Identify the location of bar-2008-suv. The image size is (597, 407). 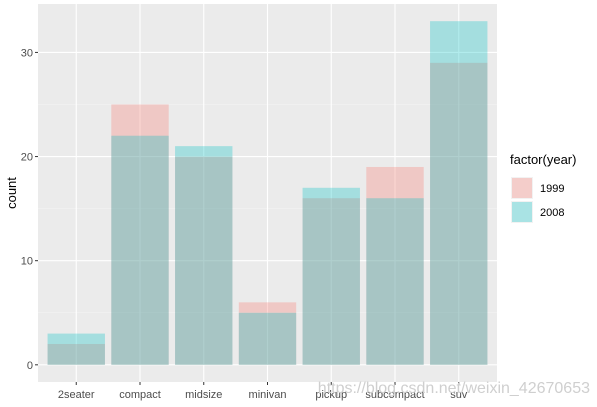
(459, 193).